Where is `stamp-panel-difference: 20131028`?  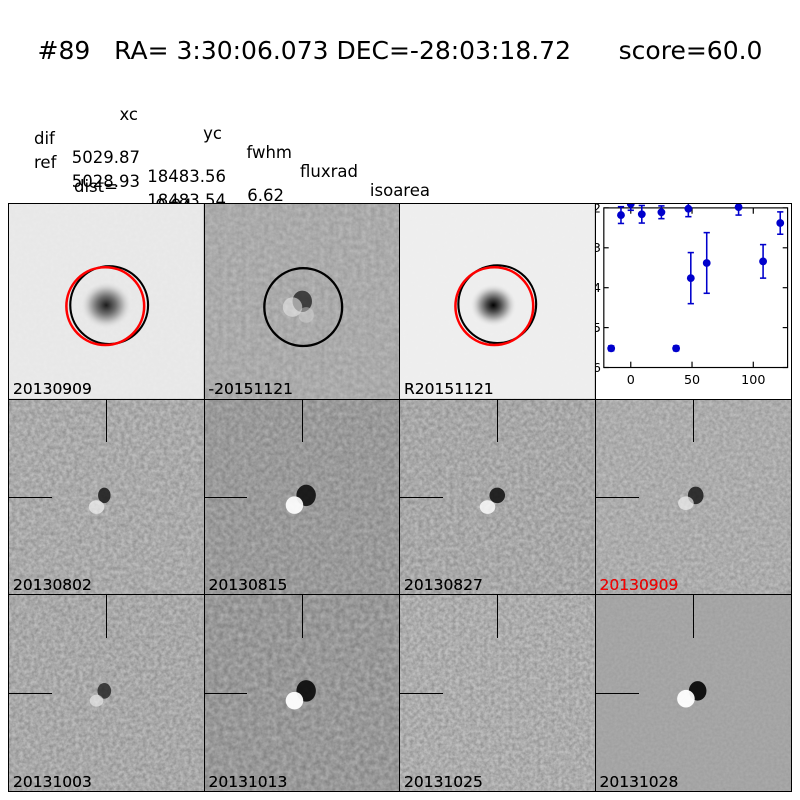 stamp-panel-difference: 20131028 is located at coordinates (693, 693).